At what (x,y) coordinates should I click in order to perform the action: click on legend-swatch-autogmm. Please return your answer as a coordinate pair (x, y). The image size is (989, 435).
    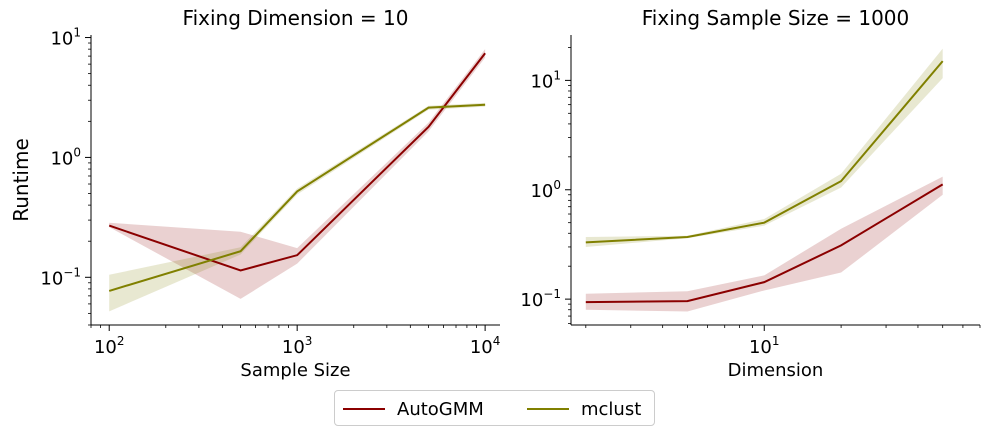
    Looking at the image, I should click on (364, 409).